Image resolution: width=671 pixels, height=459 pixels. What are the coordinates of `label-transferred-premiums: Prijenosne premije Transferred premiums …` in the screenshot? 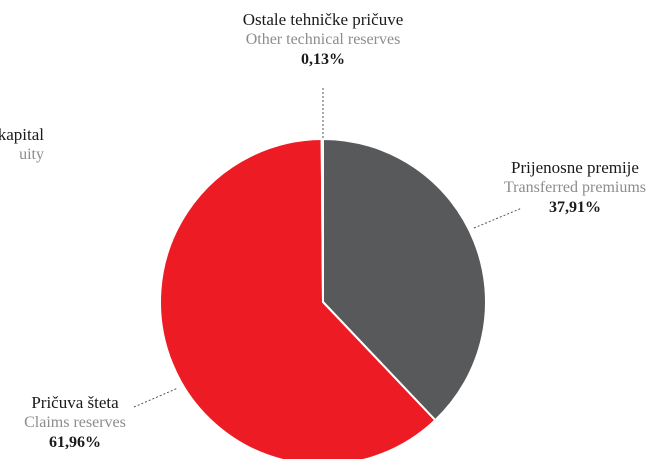 It's located at (575, 187).